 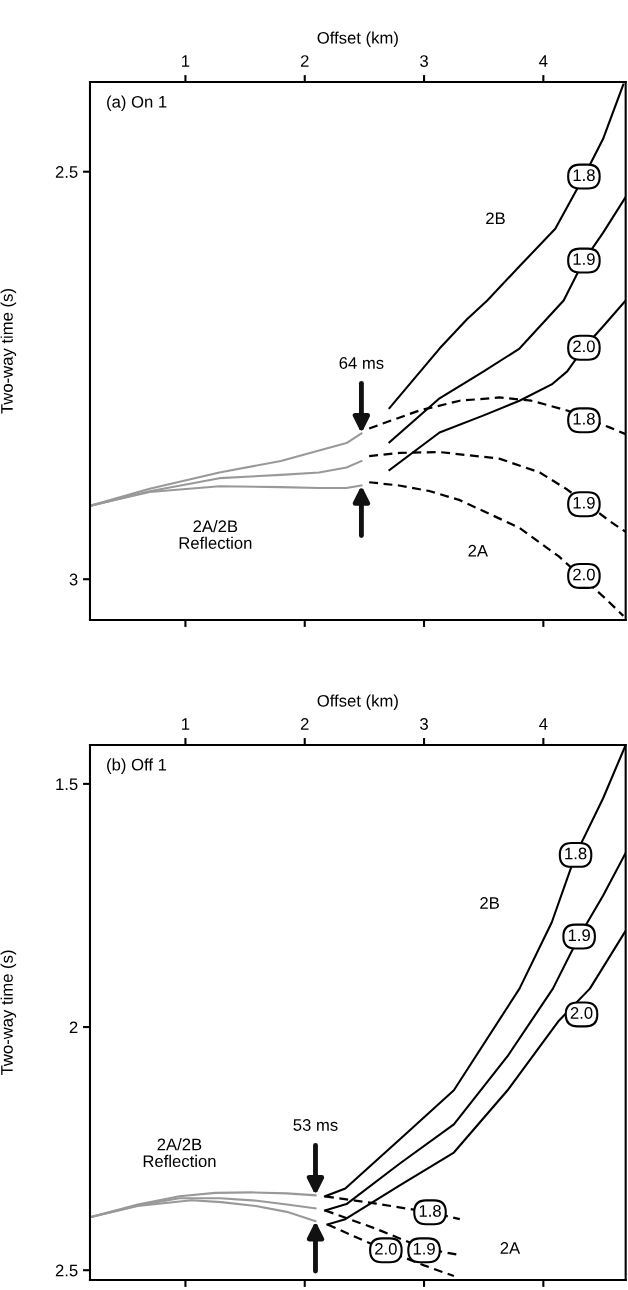 I want to click on annotation: 53 ms, so click(x=315, y=1125).